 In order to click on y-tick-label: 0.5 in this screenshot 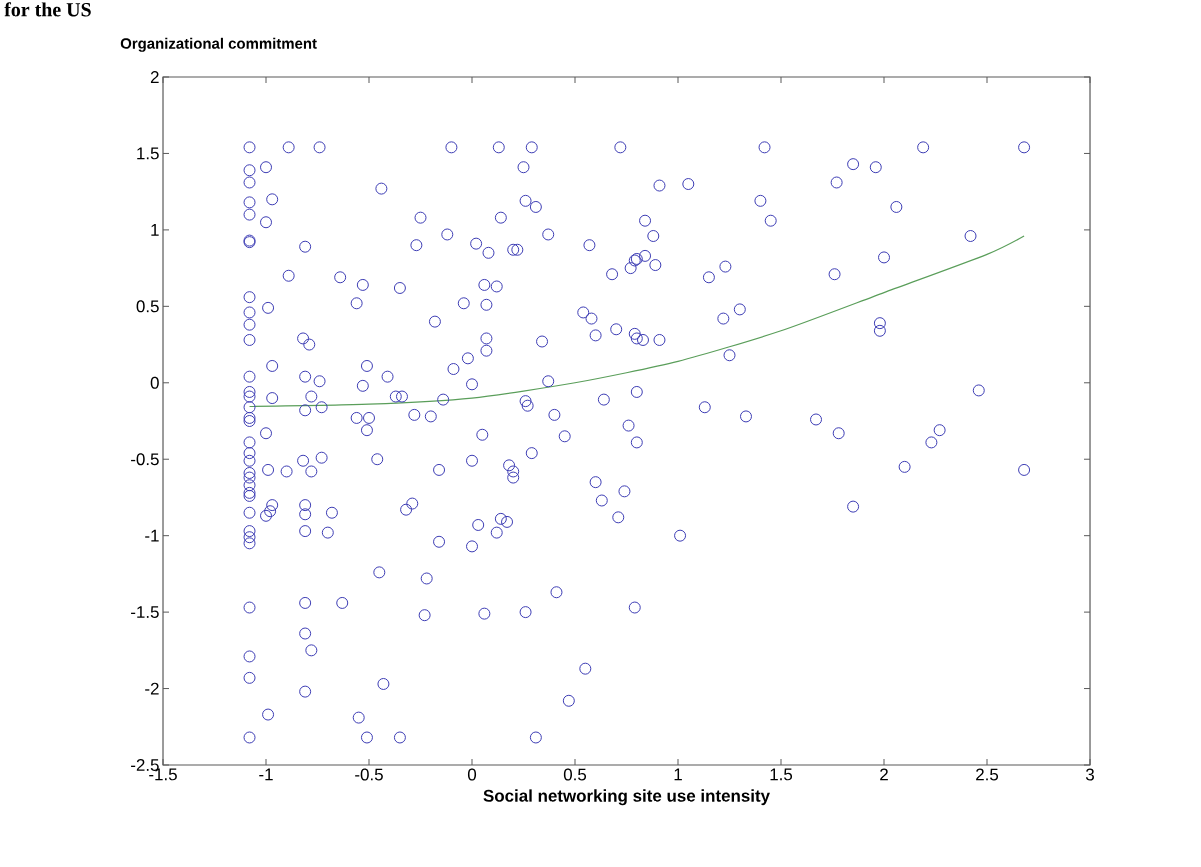, I will do `click(147, 306)`.